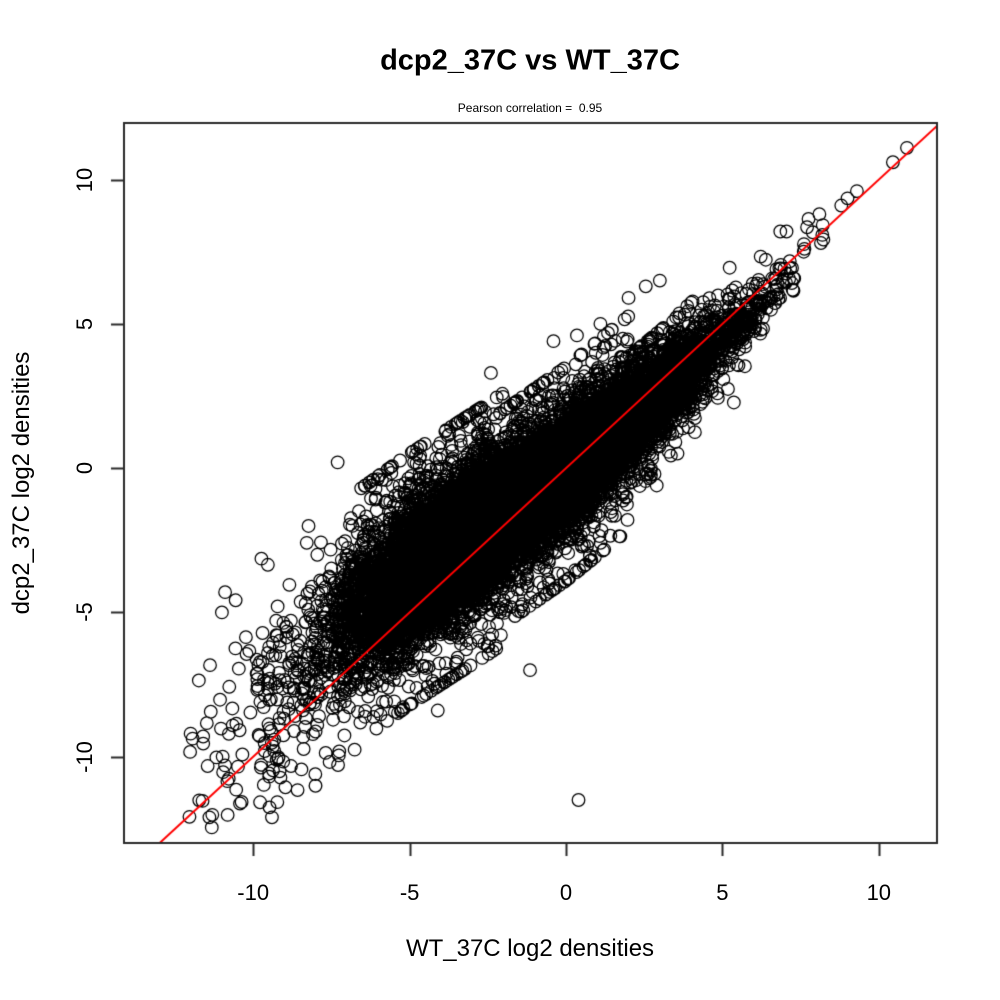 The image size is (1000, 1000). I want to click on y-tick-label: 10, so click(84, 179).